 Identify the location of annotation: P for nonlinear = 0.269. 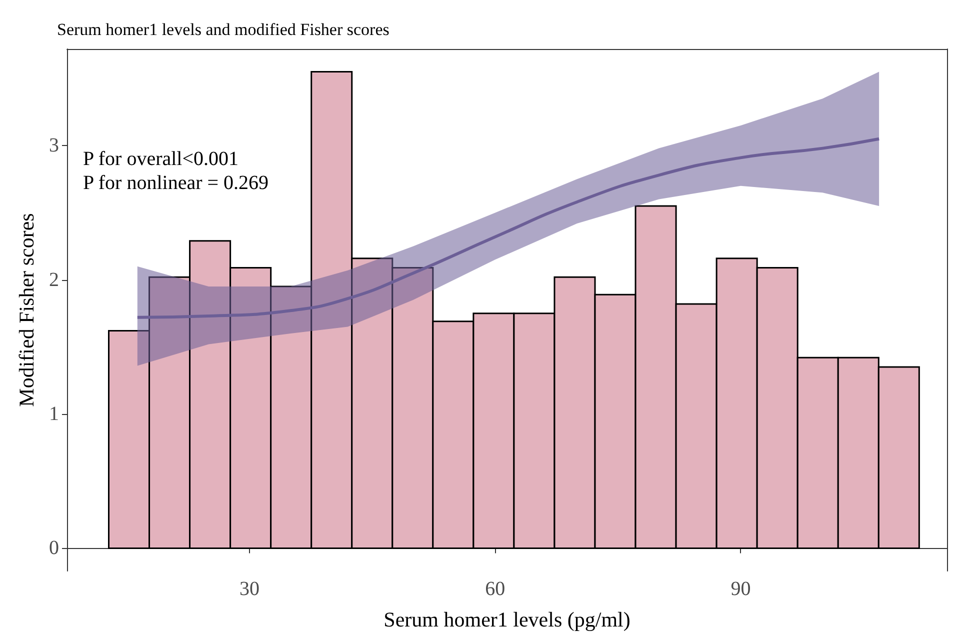
(176, 183).